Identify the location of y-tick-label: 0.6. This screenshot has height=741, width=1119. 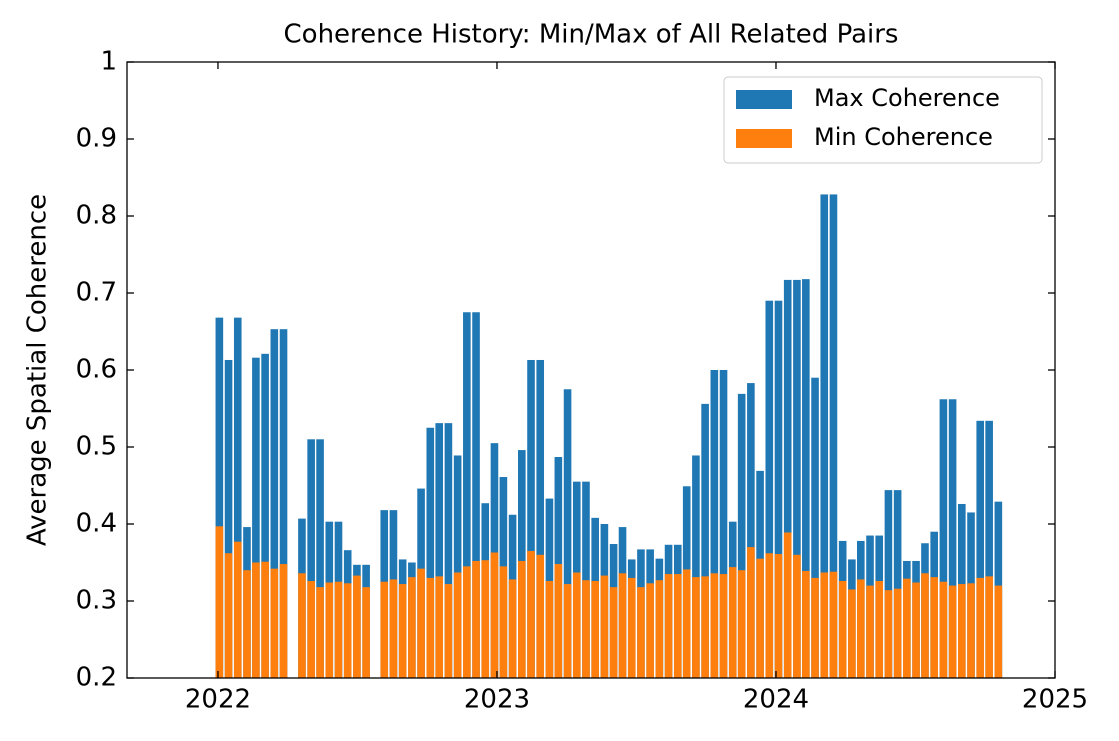
(96, 370).